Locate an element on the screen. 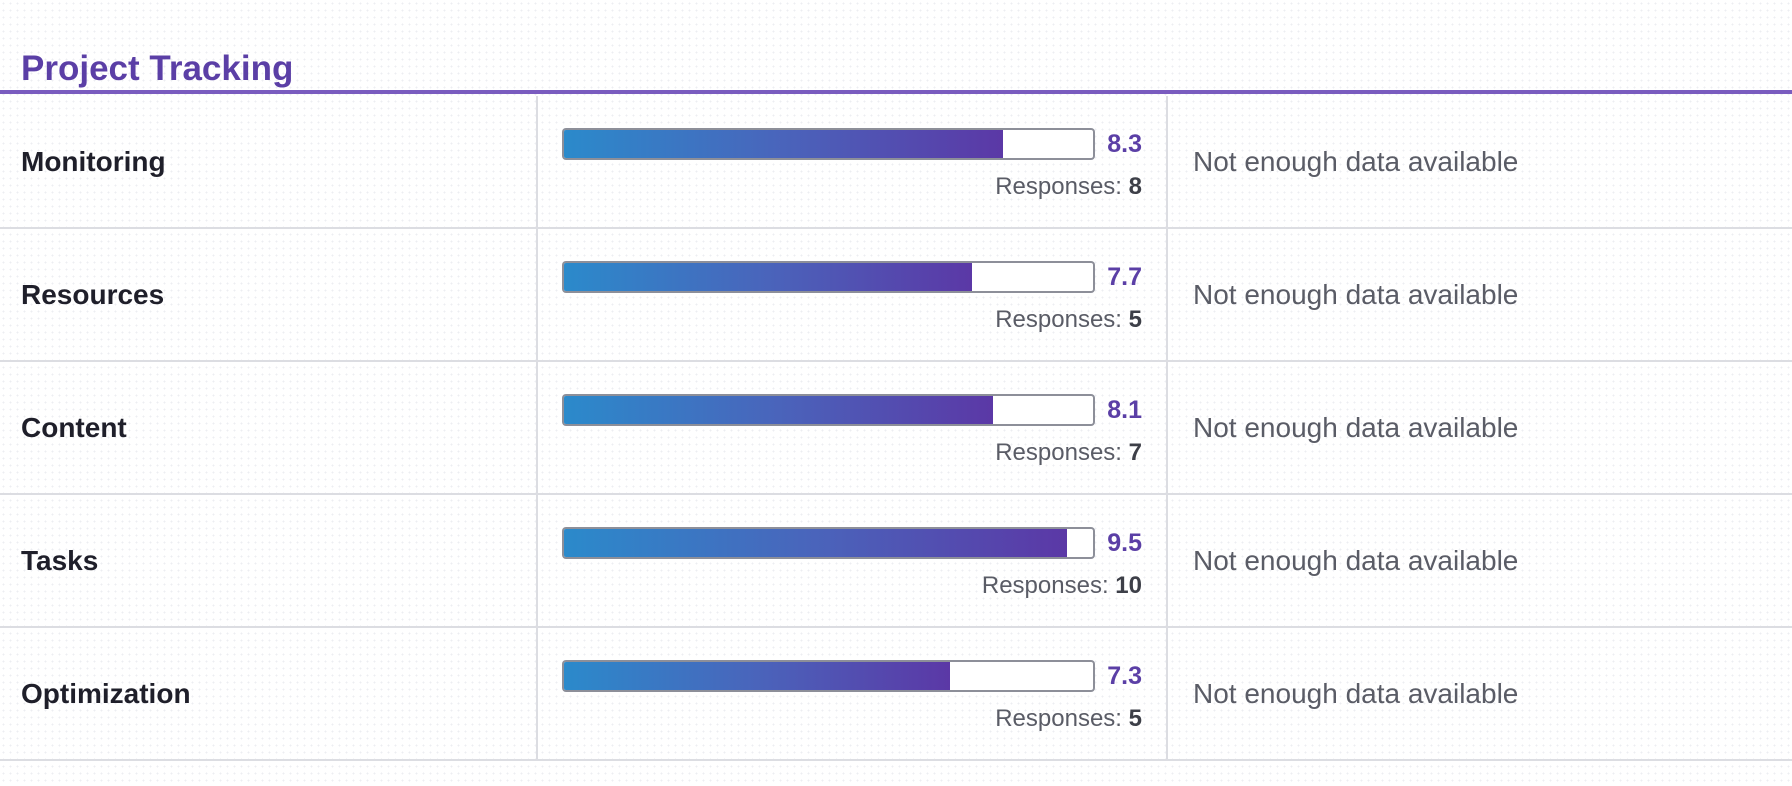 This screenshot has width=1792, height=786. responses-count: Responses: 7 is located at coordinates (1068, 453).